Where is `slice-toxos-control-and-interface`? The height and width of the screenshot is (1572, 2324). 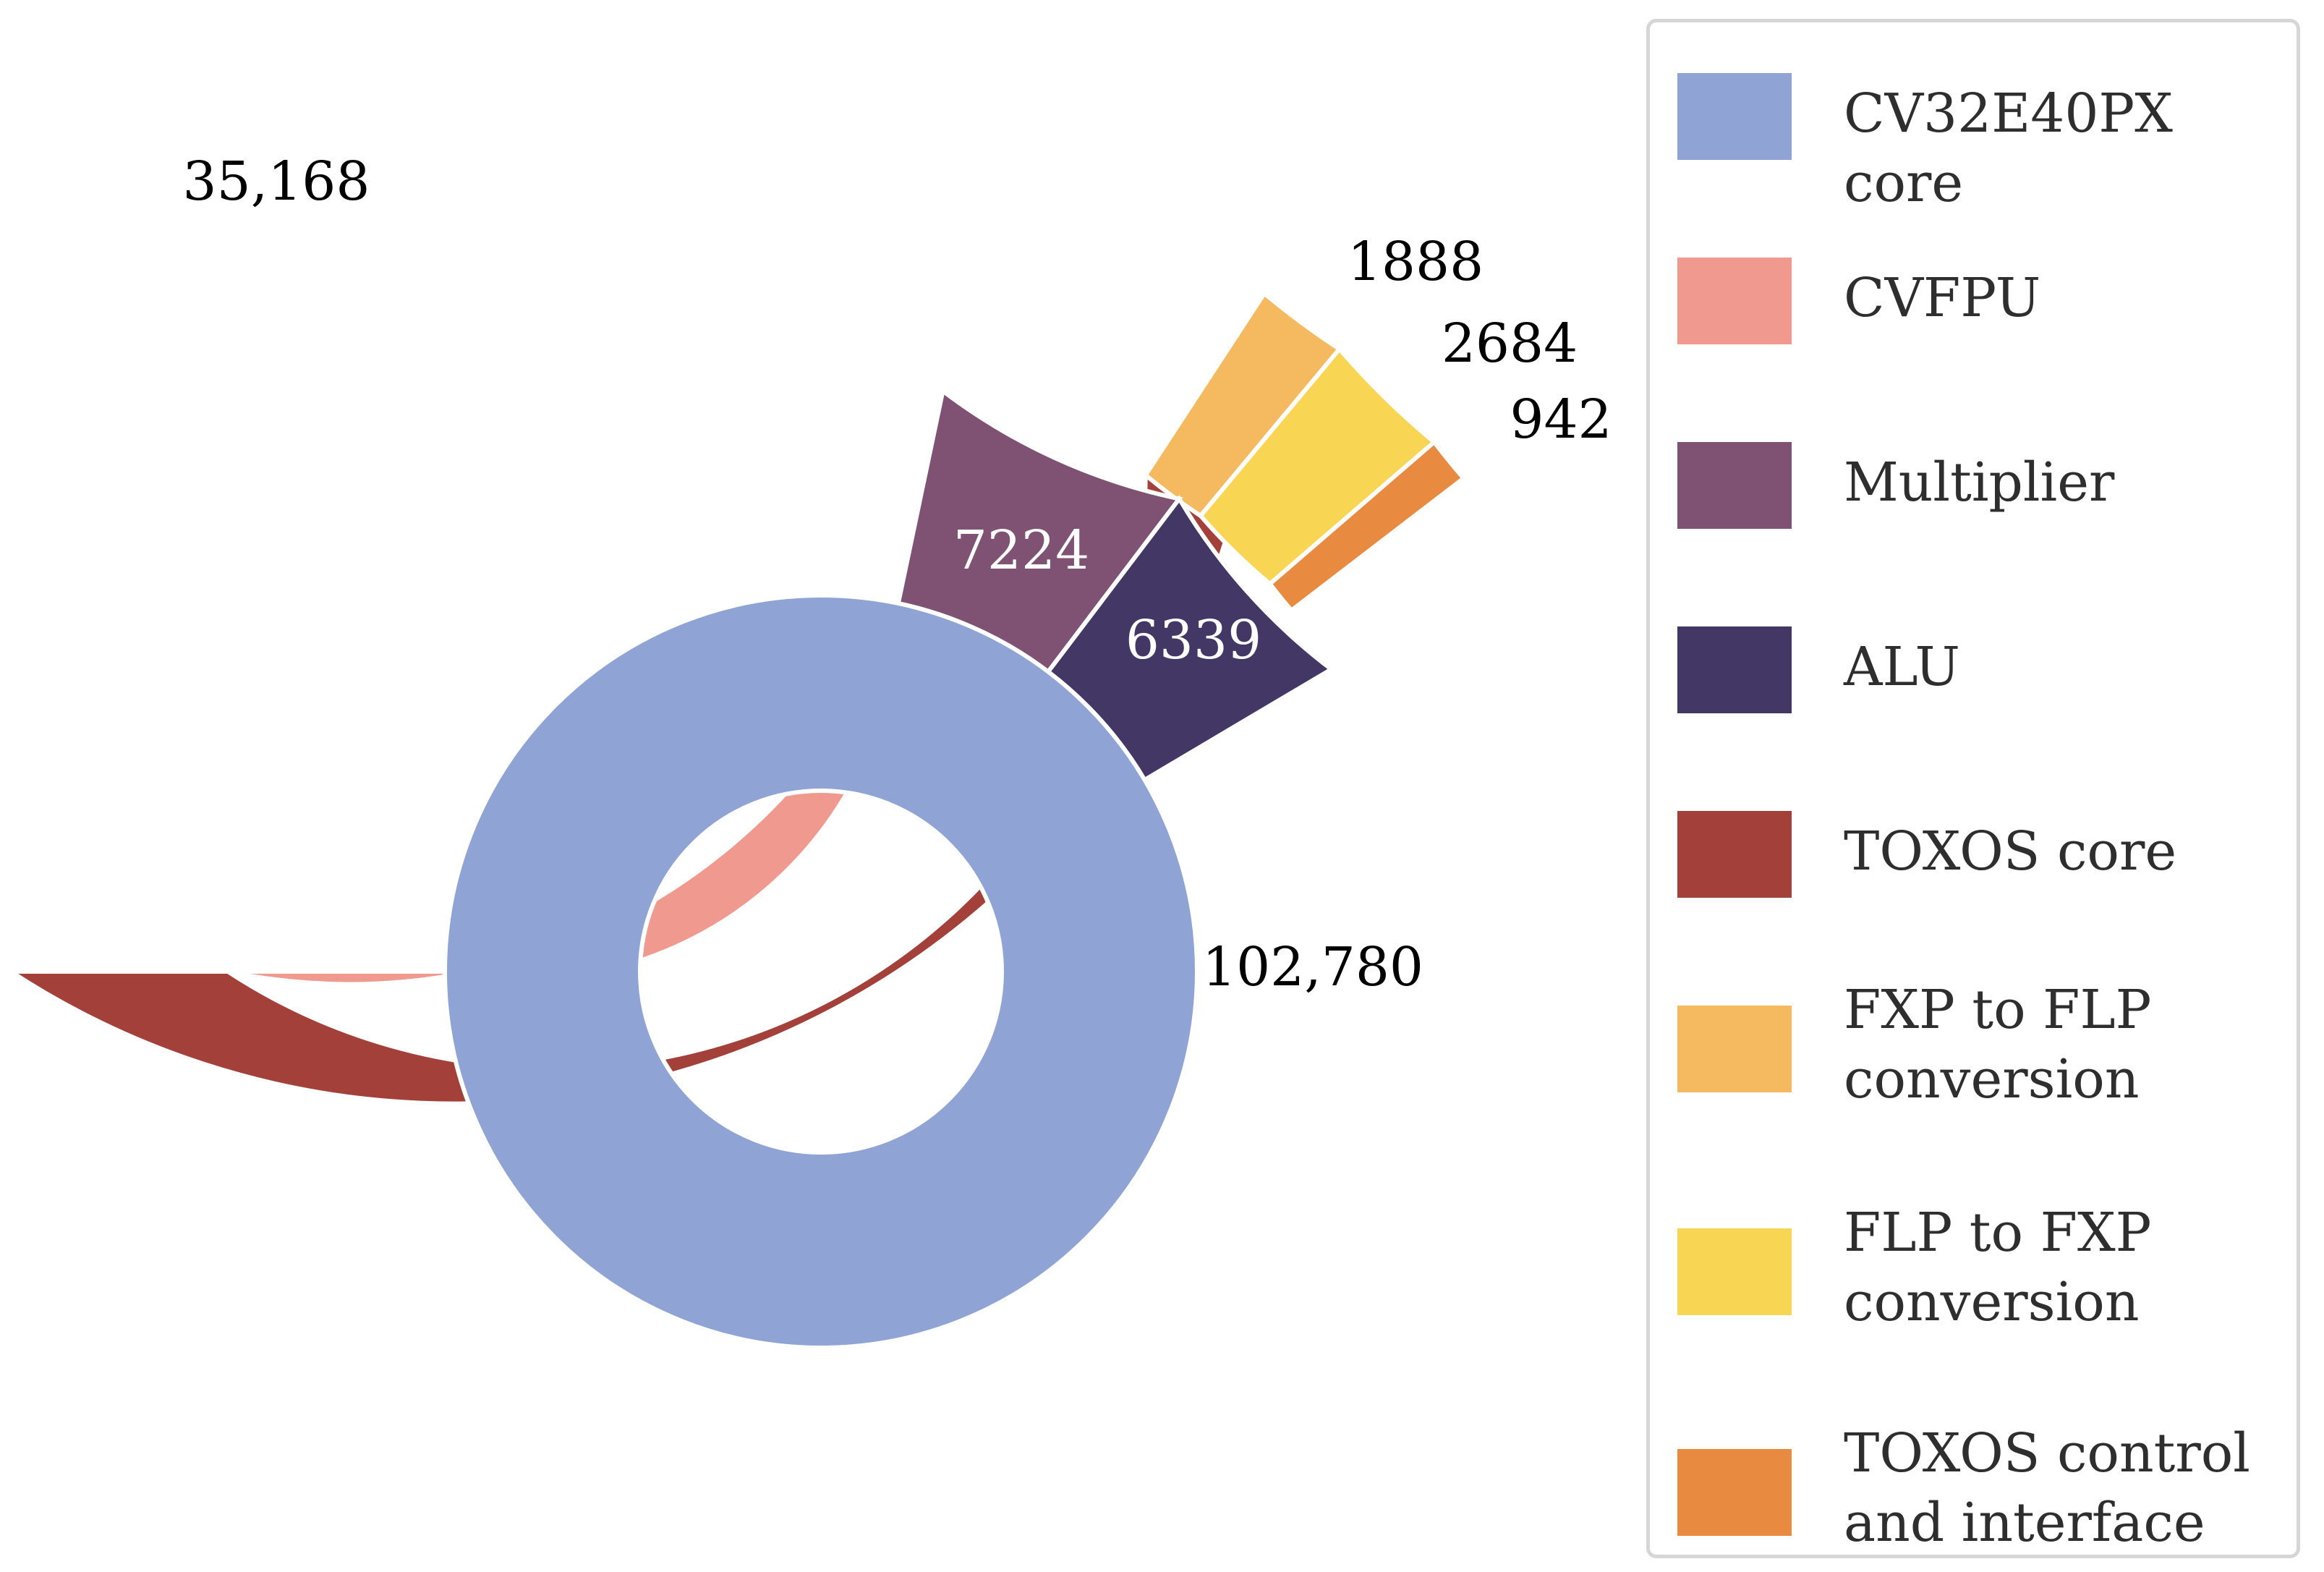 slice-toxos-control-and-interface is located at coordinates (1367, 525).